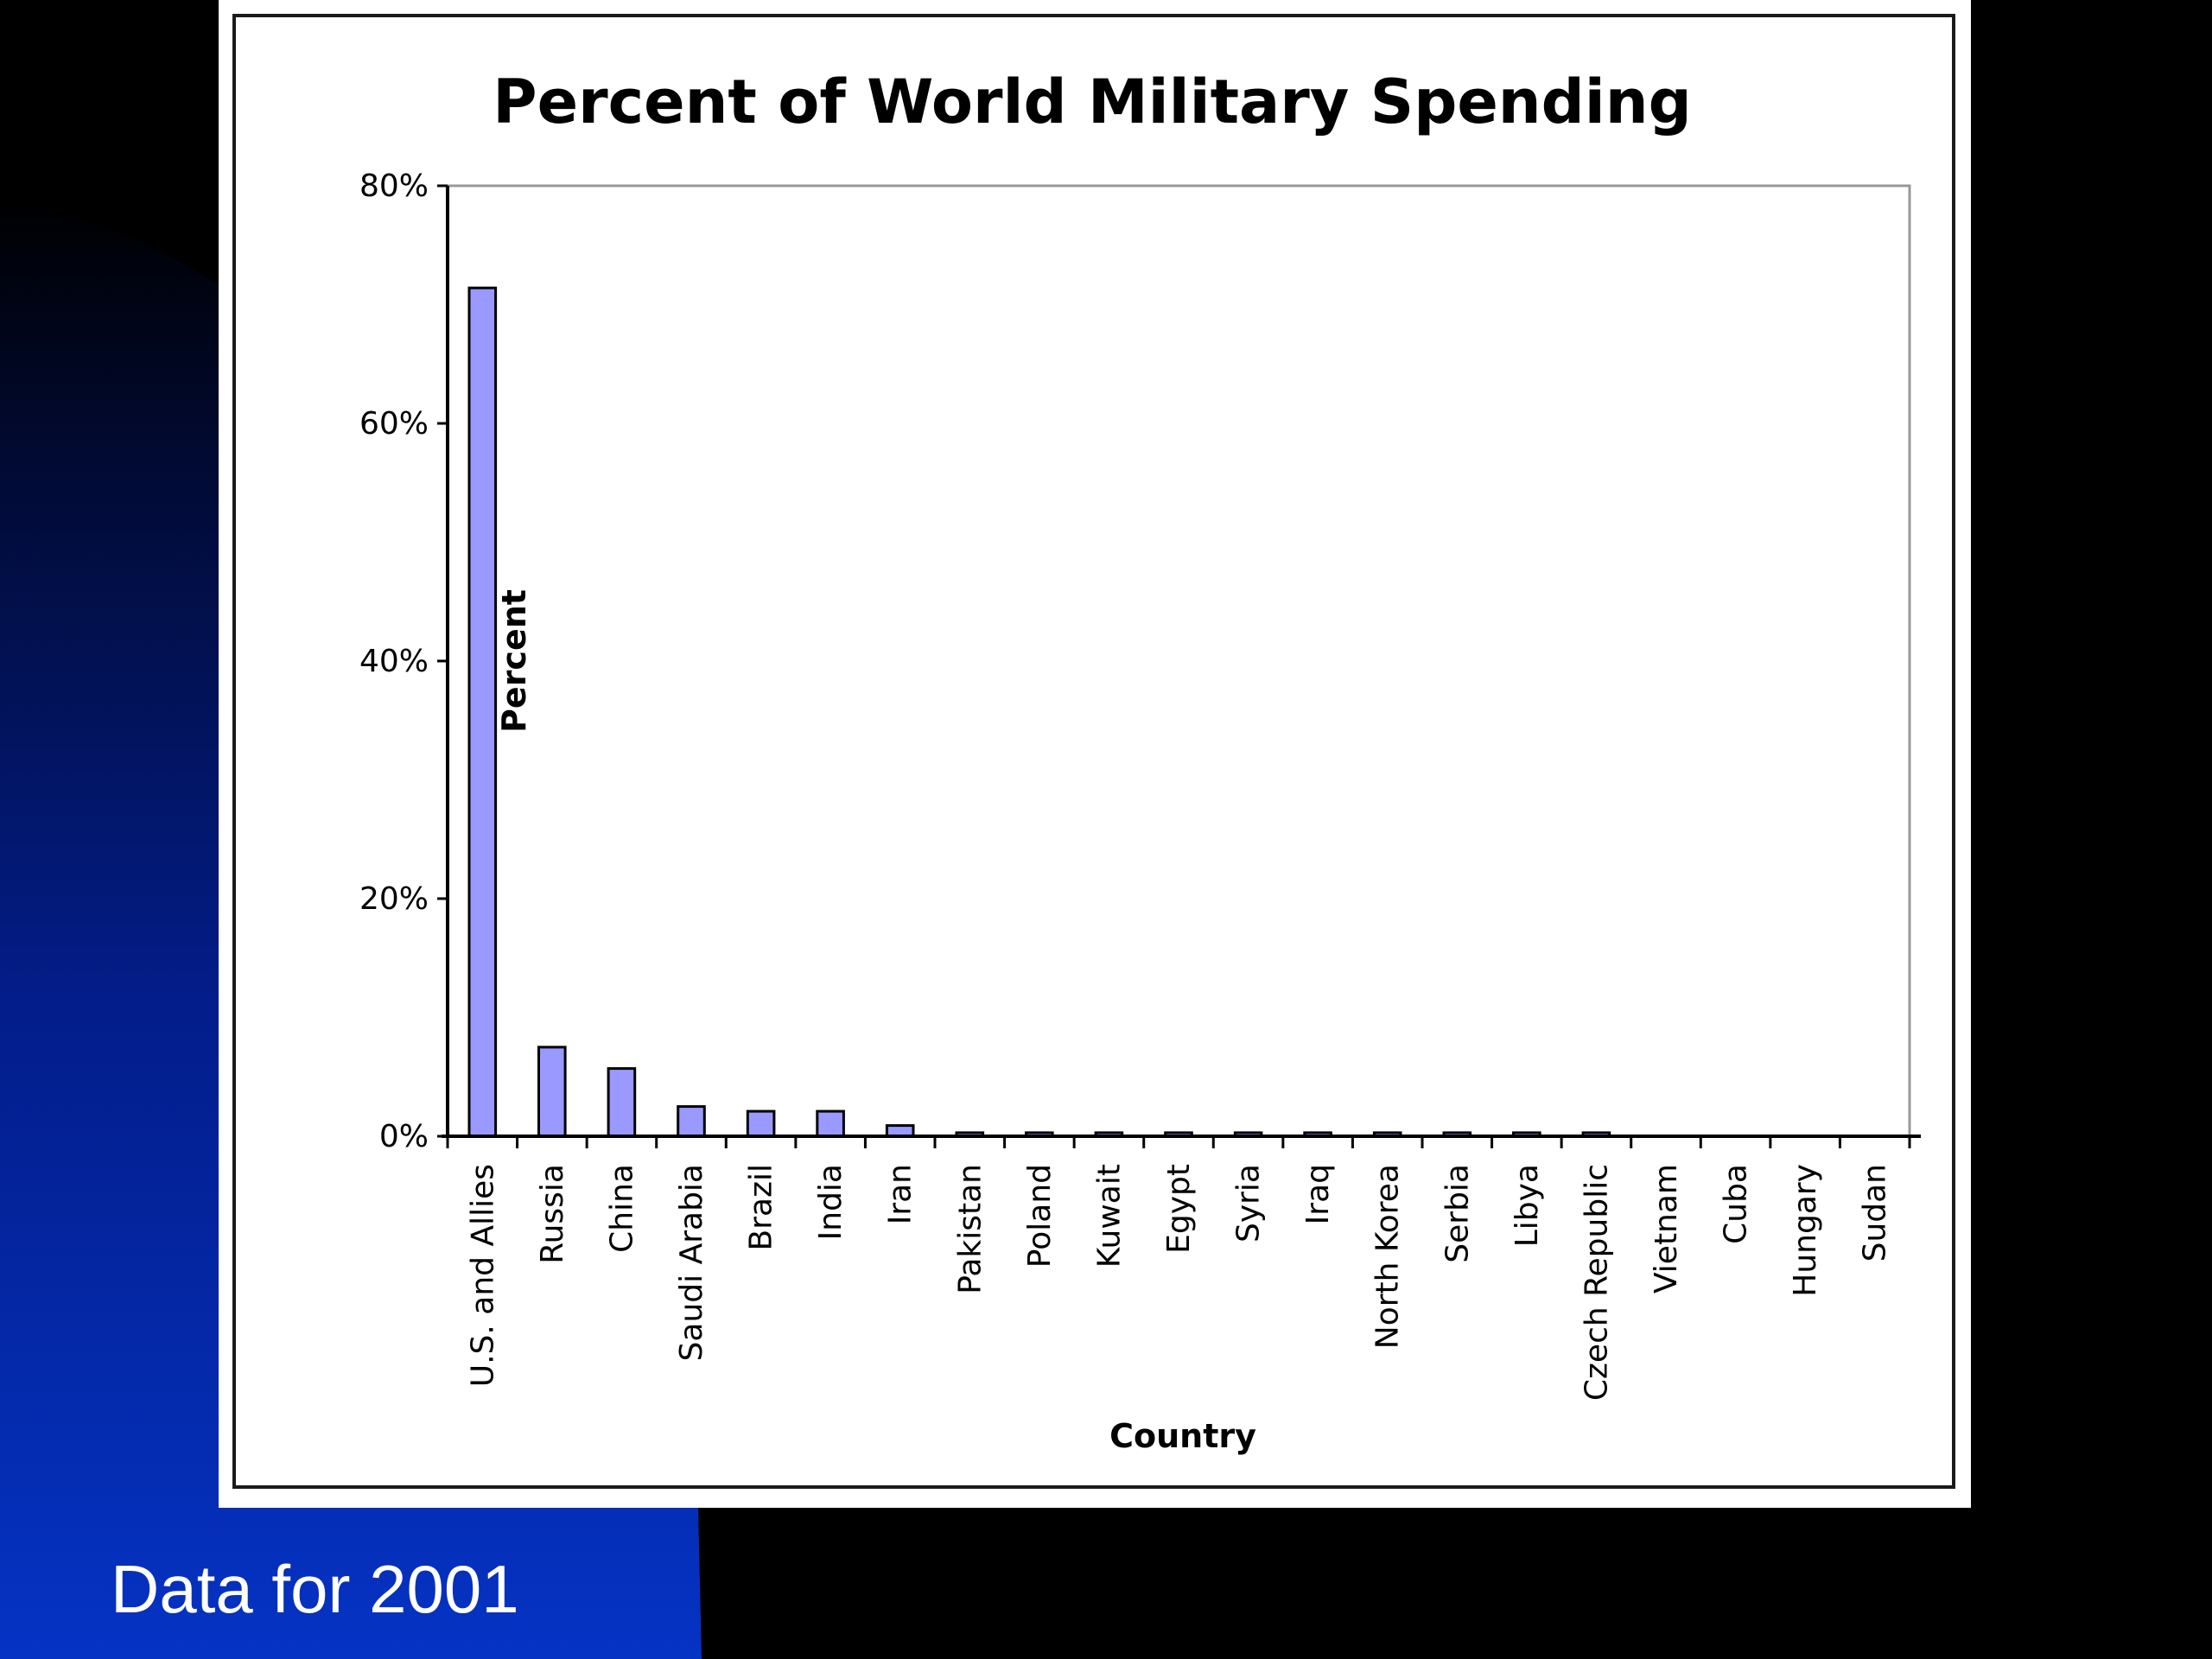 The width and height of the screenshot is (2212, 1659). I want to click on y-tick-label: 80%, so click(394, 186).